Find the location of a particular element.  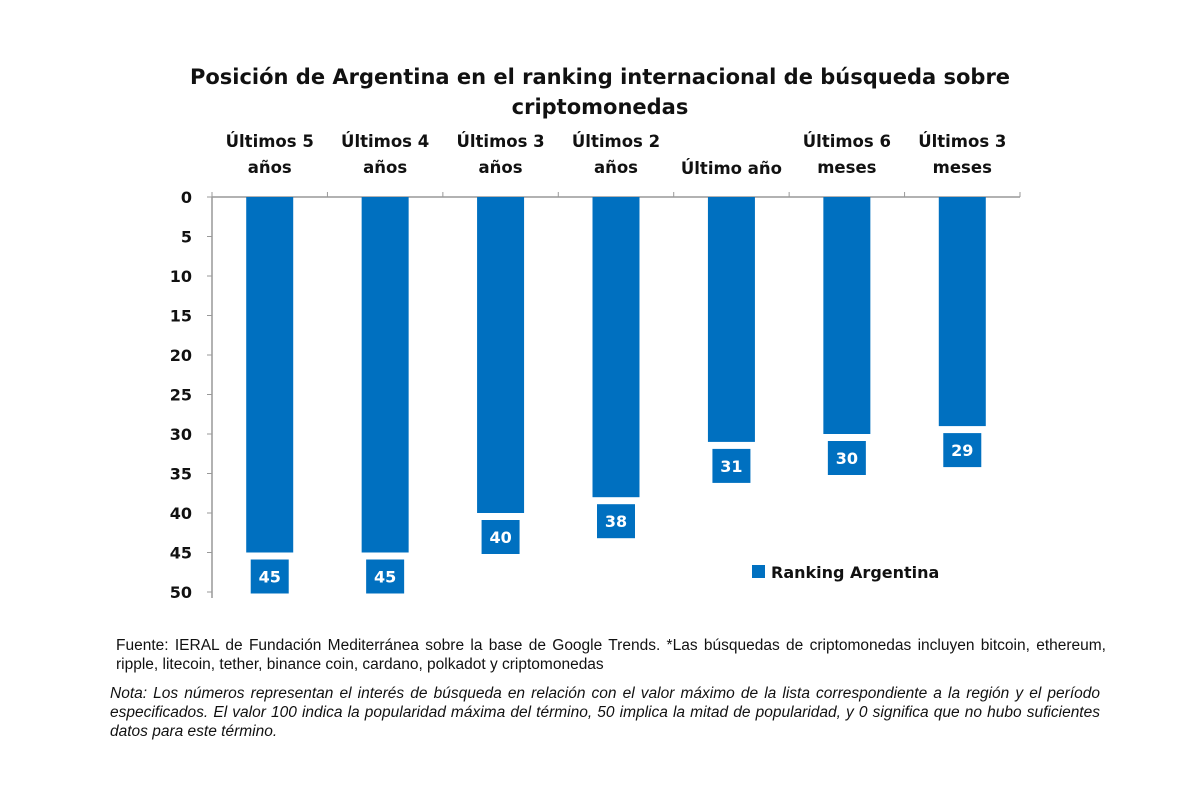

x-category-label: Últimos 6 is located at coordinates (847, 141).